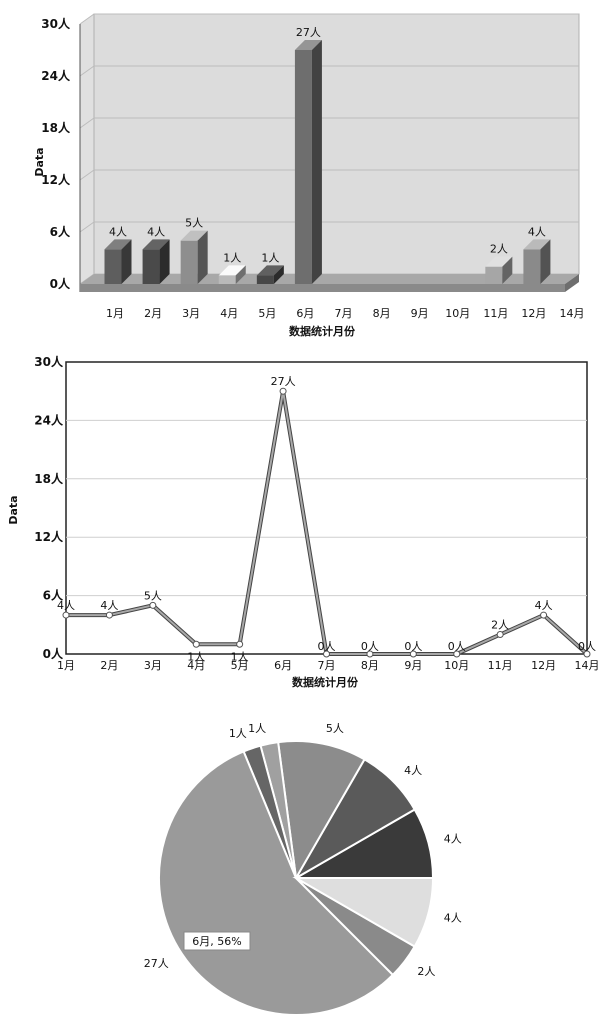 The image size is (599, 1015). What do you see at coordinates (308, 32) in the screenshot?
I see `data-label: 27人` at bounding box center [308, 32].